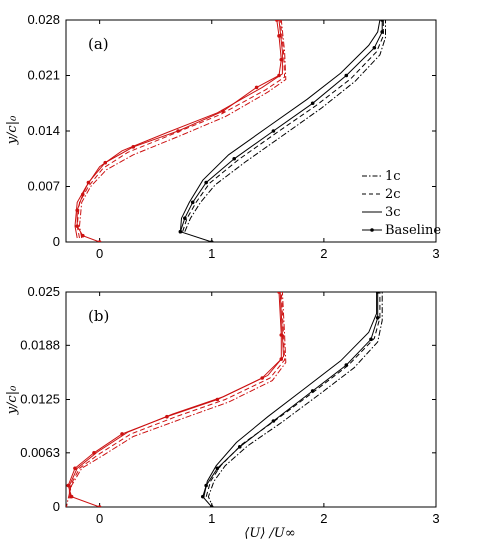 The height and width of the screenshot is (544, 484). Describe the element at coordinates (40, 399) in the screenshot. I see `y-tick-label: 0.0125` at that location.